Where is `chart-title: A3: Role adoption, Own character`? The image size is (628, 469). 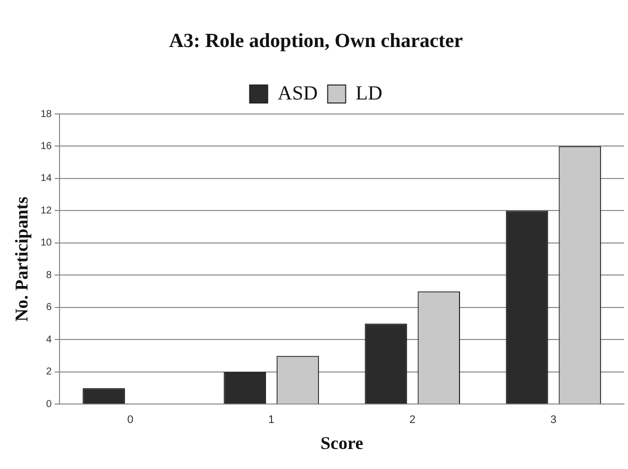 chart-title: A3: Role adoption, Own character is located at coordinates (316, 41).